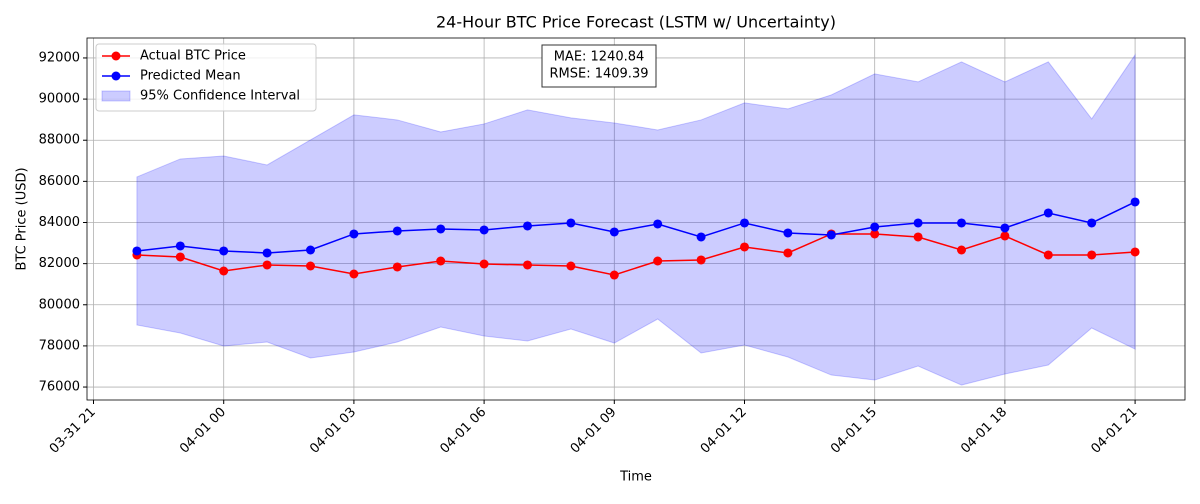  Describe the element at coordinates (599, 74) in the screenshot. I see `annotation-text: RMSE: 1409.39` at that location.